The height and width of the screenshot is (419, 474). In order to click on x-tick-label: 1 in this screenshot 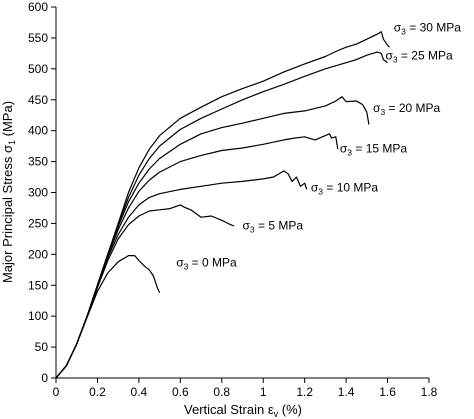, I will do `click(263, 392)`.